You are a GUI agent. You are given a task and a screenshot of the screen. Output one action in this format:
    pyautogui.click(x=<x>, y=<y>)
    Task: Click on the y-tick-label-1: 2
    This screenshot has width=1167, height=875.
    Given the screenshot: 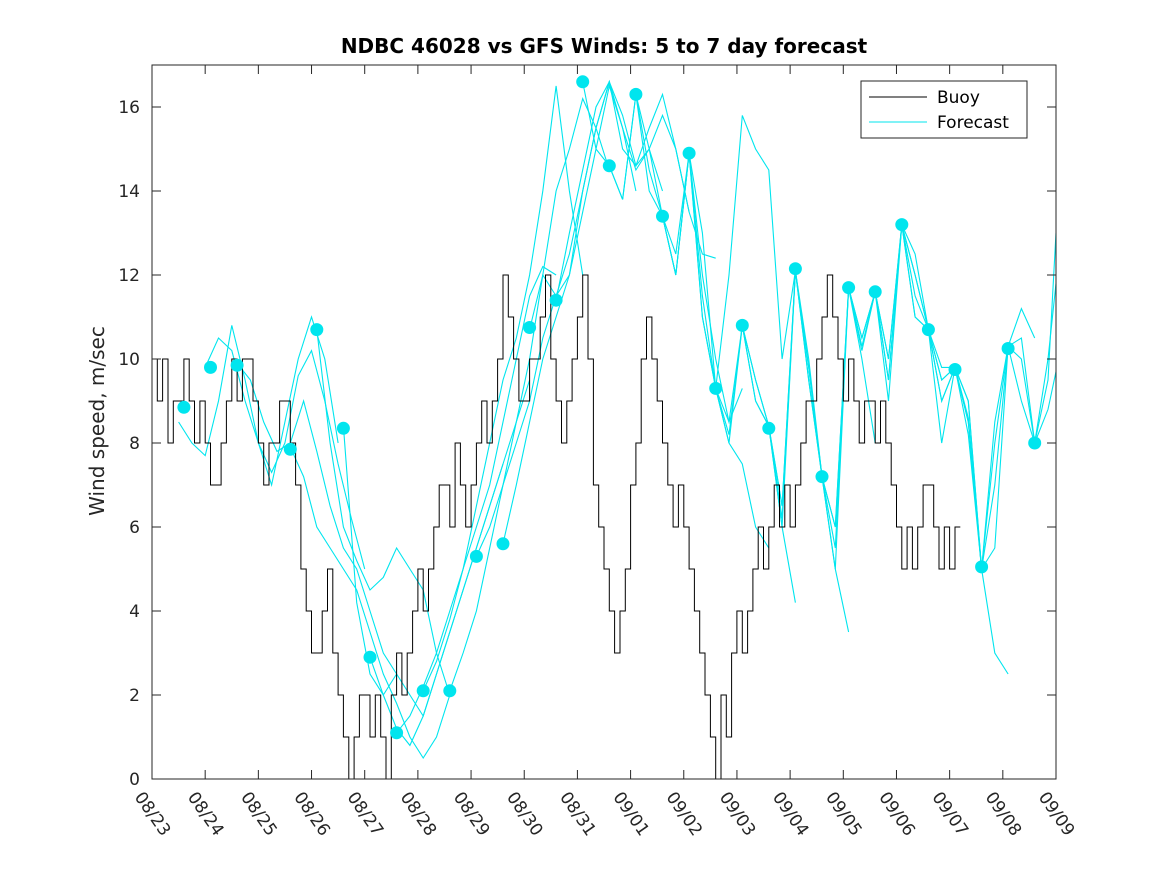 What is the action you would take?
    pyautogui.click(x=134, y=696)
    